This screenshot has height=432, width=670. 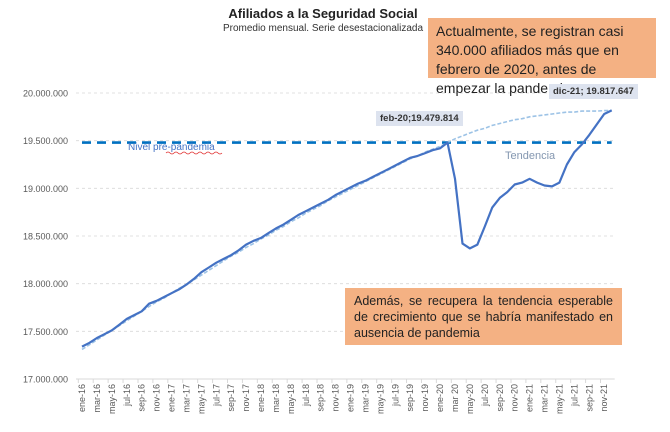 I want to click on y-tick-label: 19.500.000, so click(x=45, y=141).